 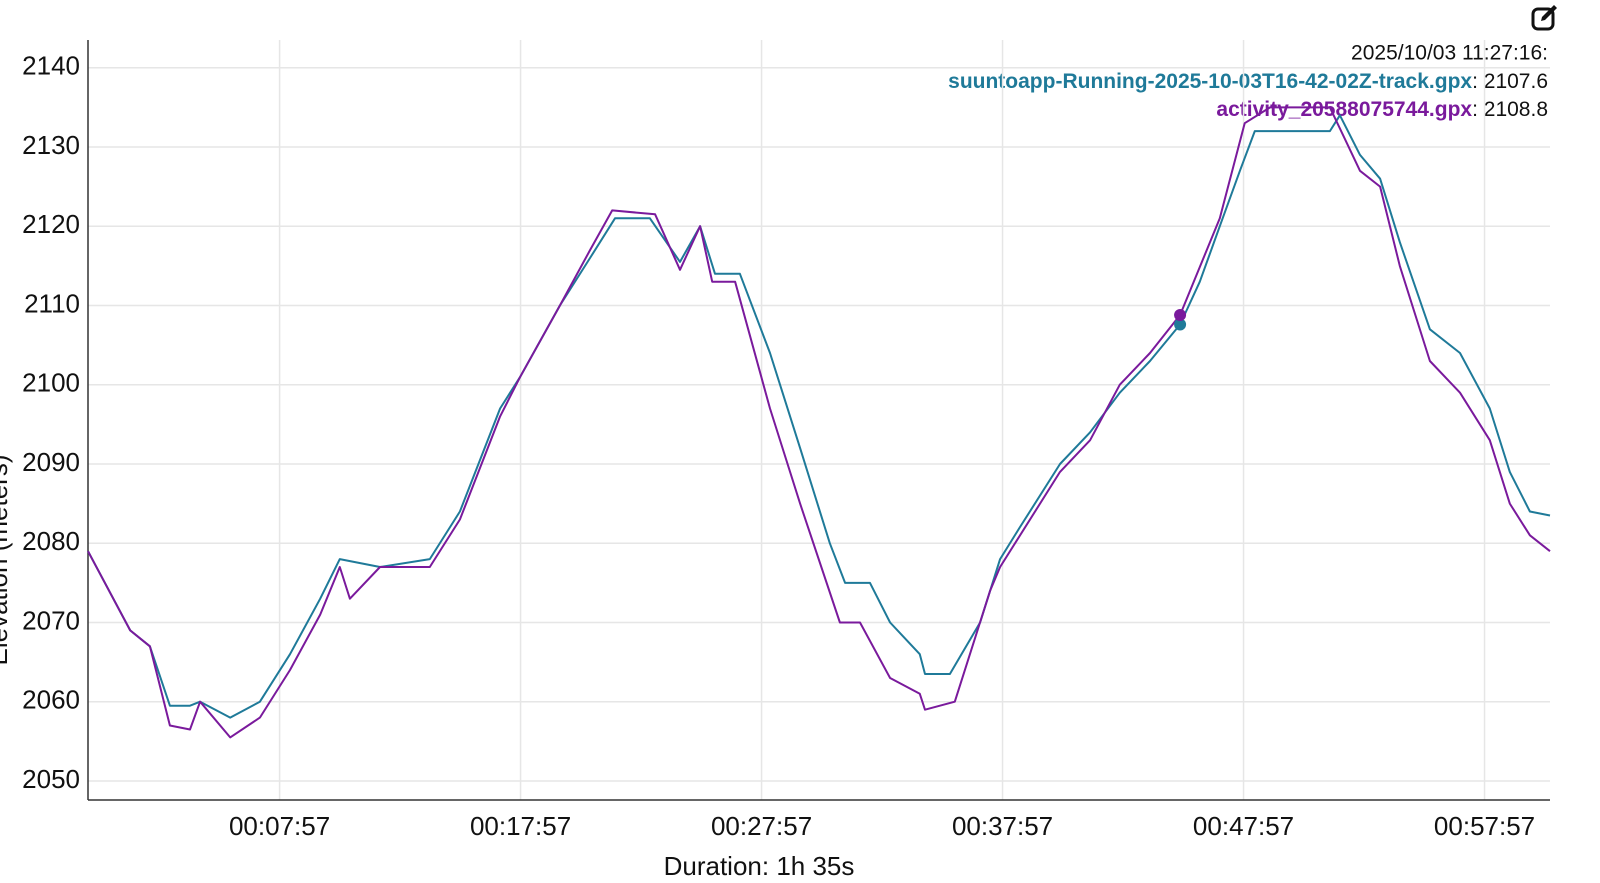 What do you see at coordinates (759, 866) in the screenshot?
I see `x-axis-label: Duration: 1h 35s` at bounding box center [759, 866].